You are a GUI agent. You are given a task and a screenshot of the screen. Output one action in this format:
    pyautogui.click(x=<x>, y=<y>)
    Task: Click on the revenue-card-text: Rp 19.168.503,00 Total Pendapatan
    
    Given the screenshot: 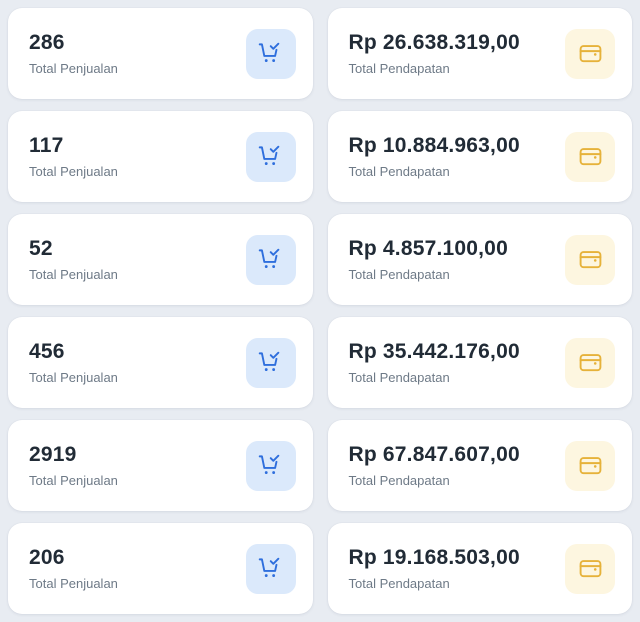 What is the action you would take?
    pyautogui.click(x=434, y=568)
    